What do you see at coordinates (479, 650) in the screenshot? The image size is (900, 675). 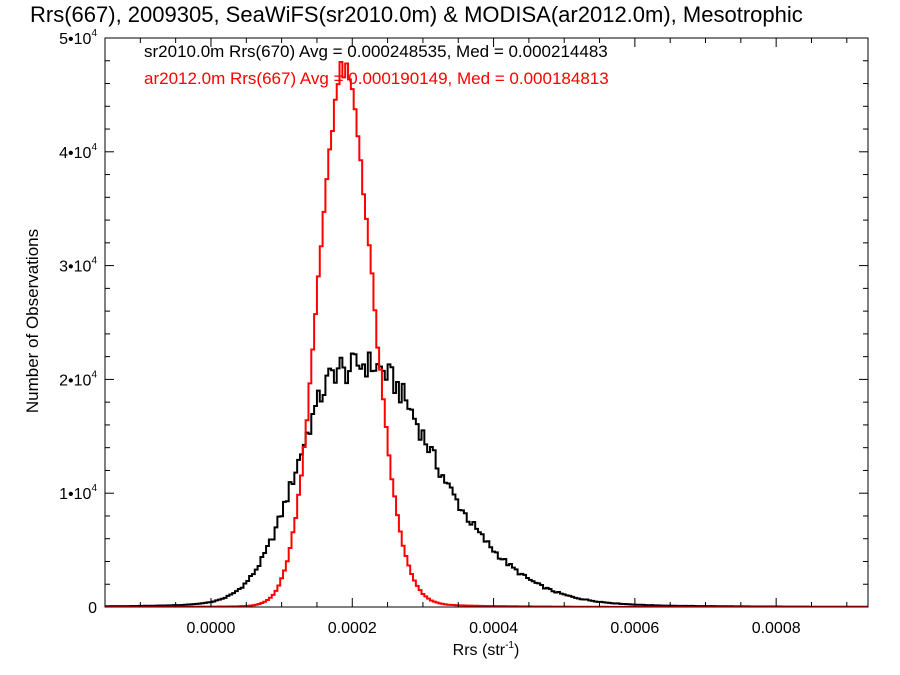 I see `x-axis-label-text: Rrs (str` at bounding box center [479, 650].